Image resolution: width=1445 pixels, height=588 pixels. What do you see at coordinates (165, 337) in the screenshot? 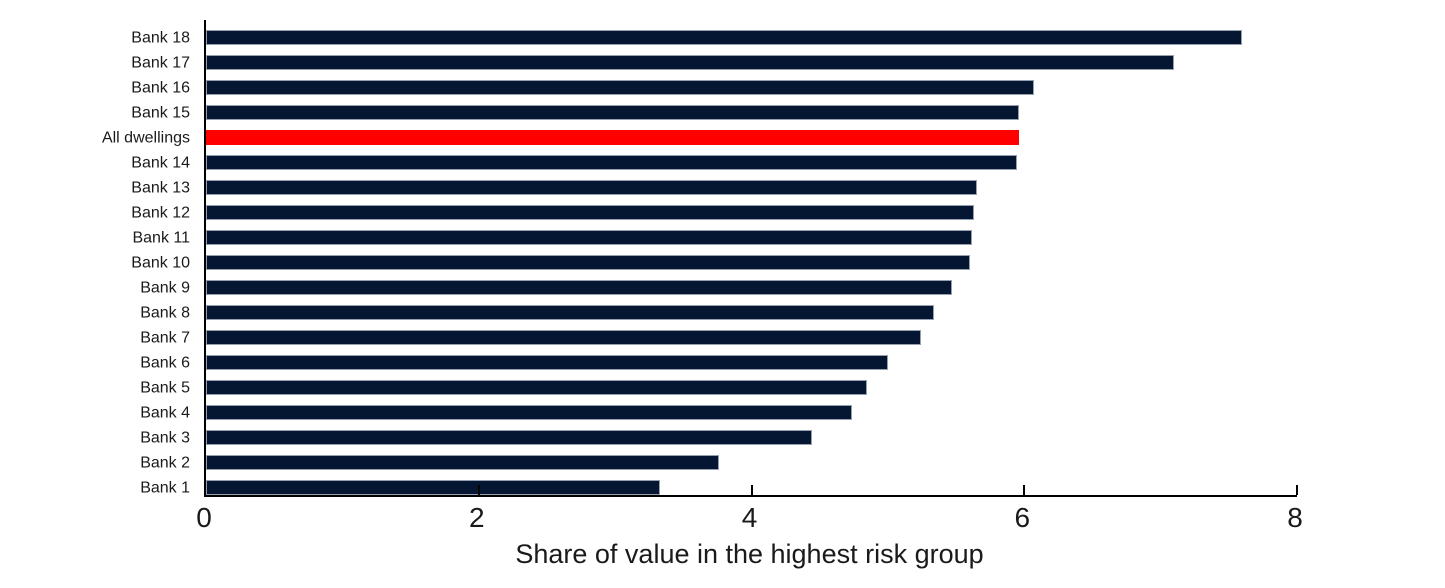
I see `category-label-bank-7: Bank 7` at bounding box center [165, 337].